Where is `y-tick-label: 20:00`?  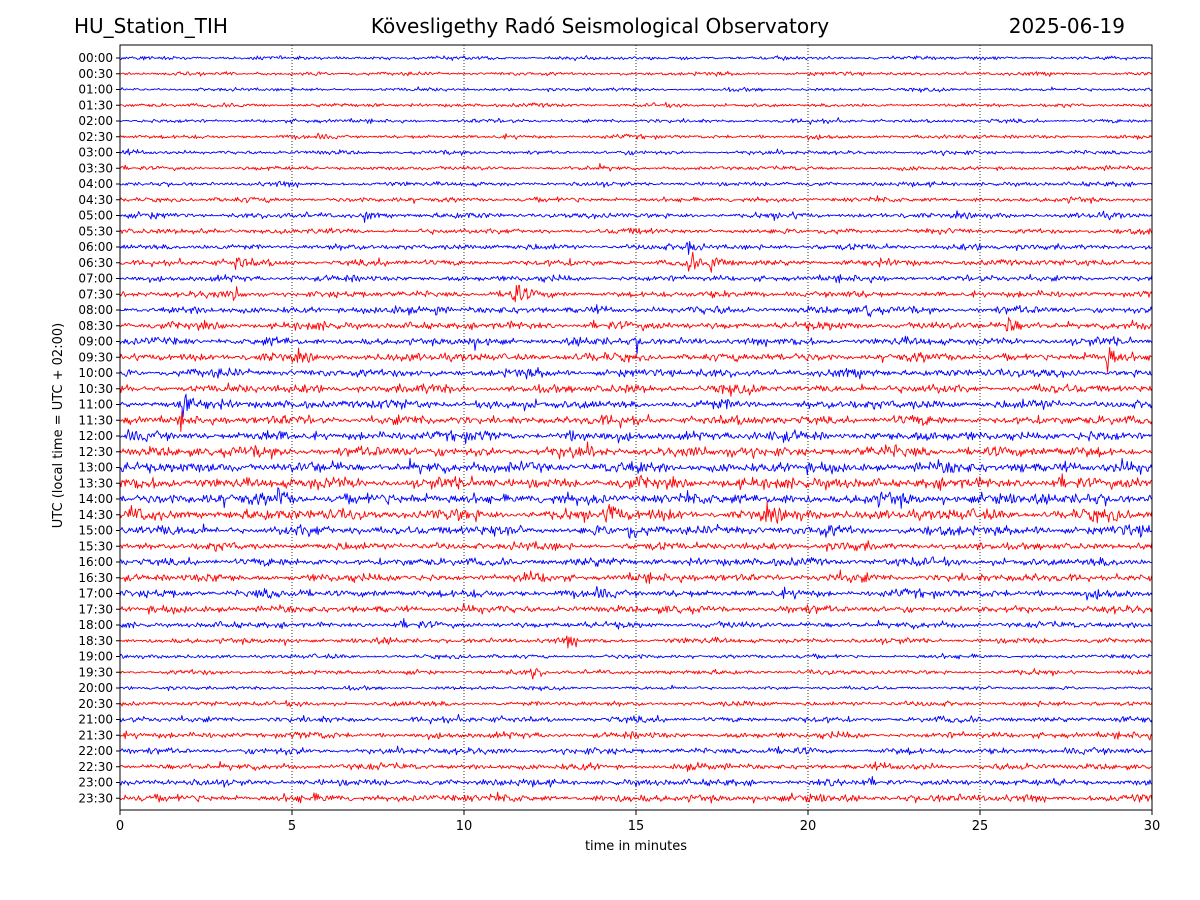 y-tick-label: 20:00 is located at coordinates (95, 688).